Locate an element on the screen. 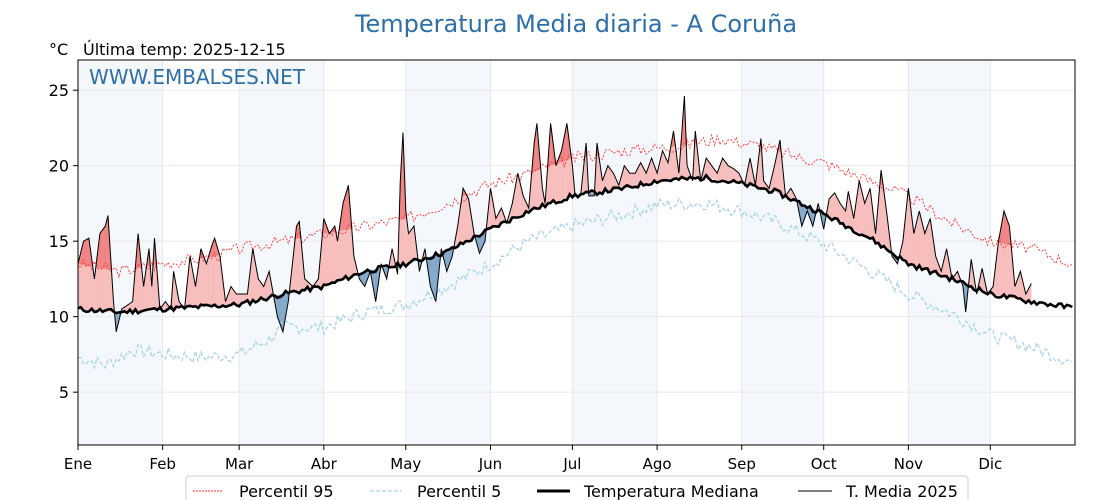 The height and width of the screenshot is (500, 1120). y-tick-label: 25 is located at coordinates (59, 90).